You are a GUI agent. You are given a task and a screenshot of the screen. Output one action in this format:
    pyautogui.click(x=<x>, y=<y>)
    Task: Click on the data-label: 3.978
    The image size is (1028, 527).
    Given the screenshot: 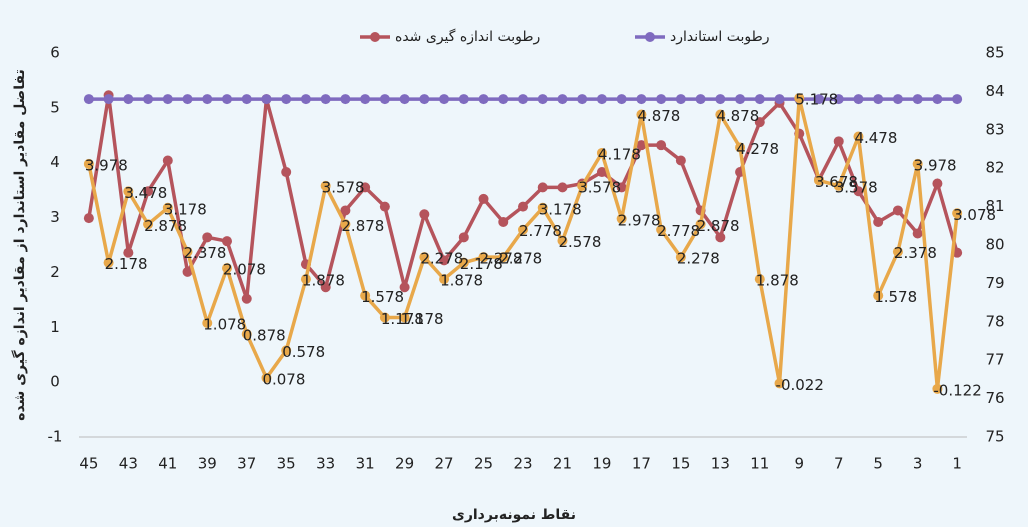 What is the action you would take?
    pyautogui.click(x=106, y=165)
    